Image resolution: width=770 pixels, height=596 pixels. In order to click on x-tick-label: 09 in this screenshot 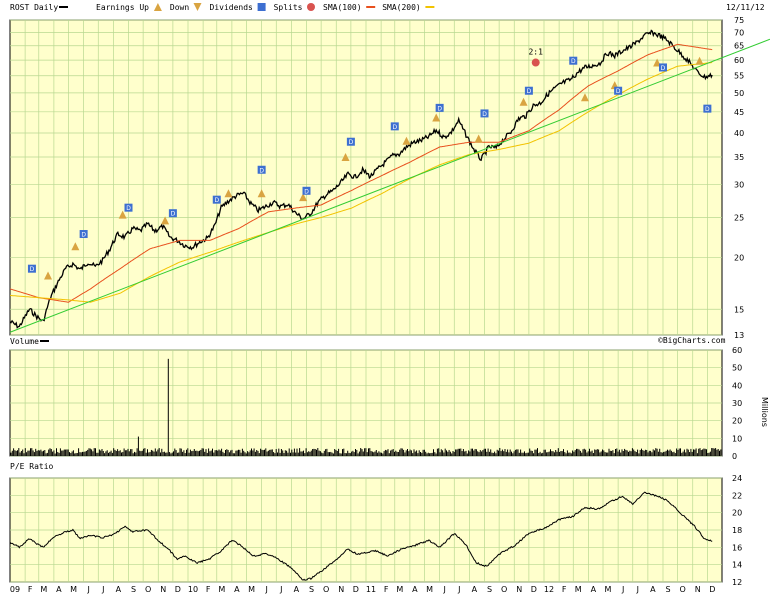, I will do `click(15, 589)`.